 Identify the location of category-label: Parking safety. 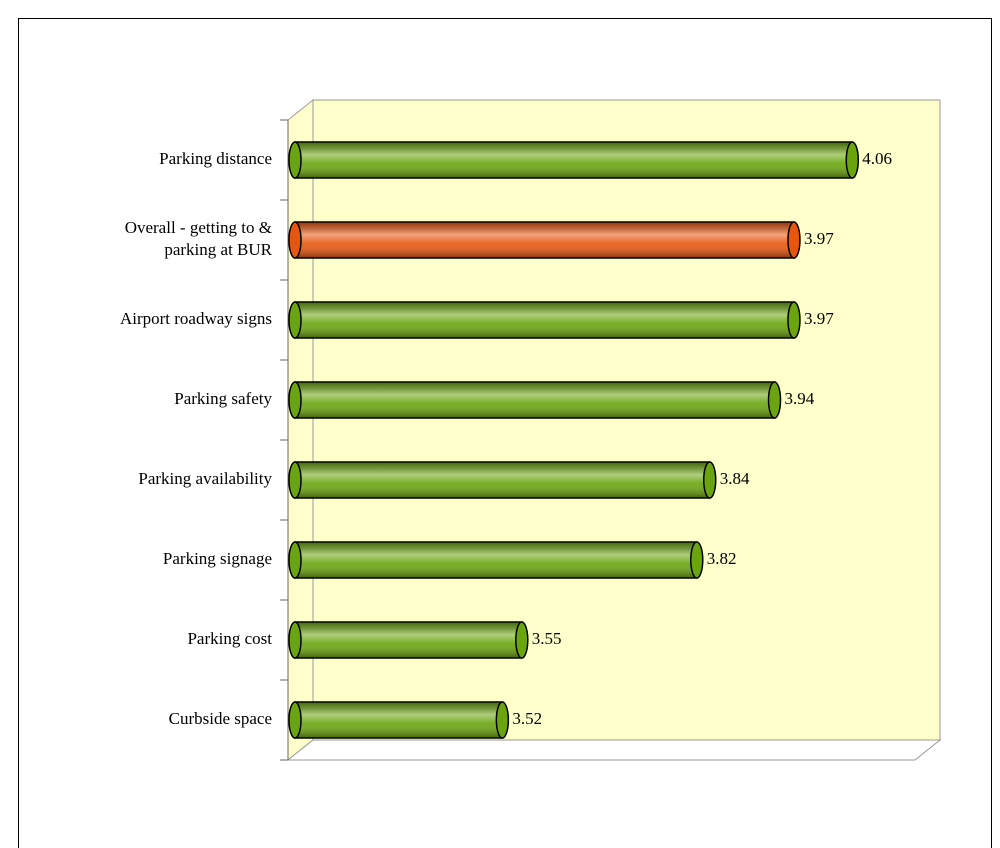
(223, 398).